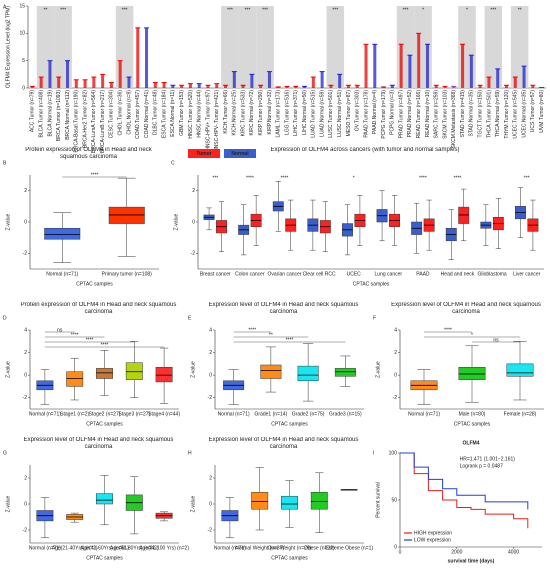 The height and width of the screenshot is (569, 550). Describe the element at coordinates (77, 121) in the screenshot. I see `x-tick-label: BRCA-Basal.Tumor (n=190)` at that location.